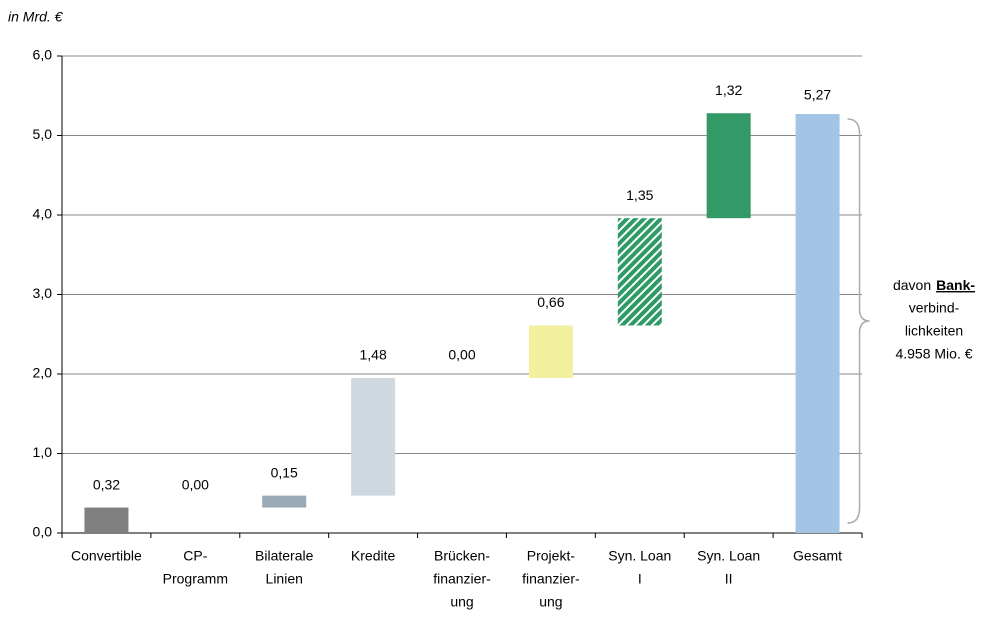 The height and width of the screenshot is (626, 1004). What do you see at coordinates (462, 556) in the screenshot?
I see `x-tick-label: Brücken-` at bounding box center [462, 556].